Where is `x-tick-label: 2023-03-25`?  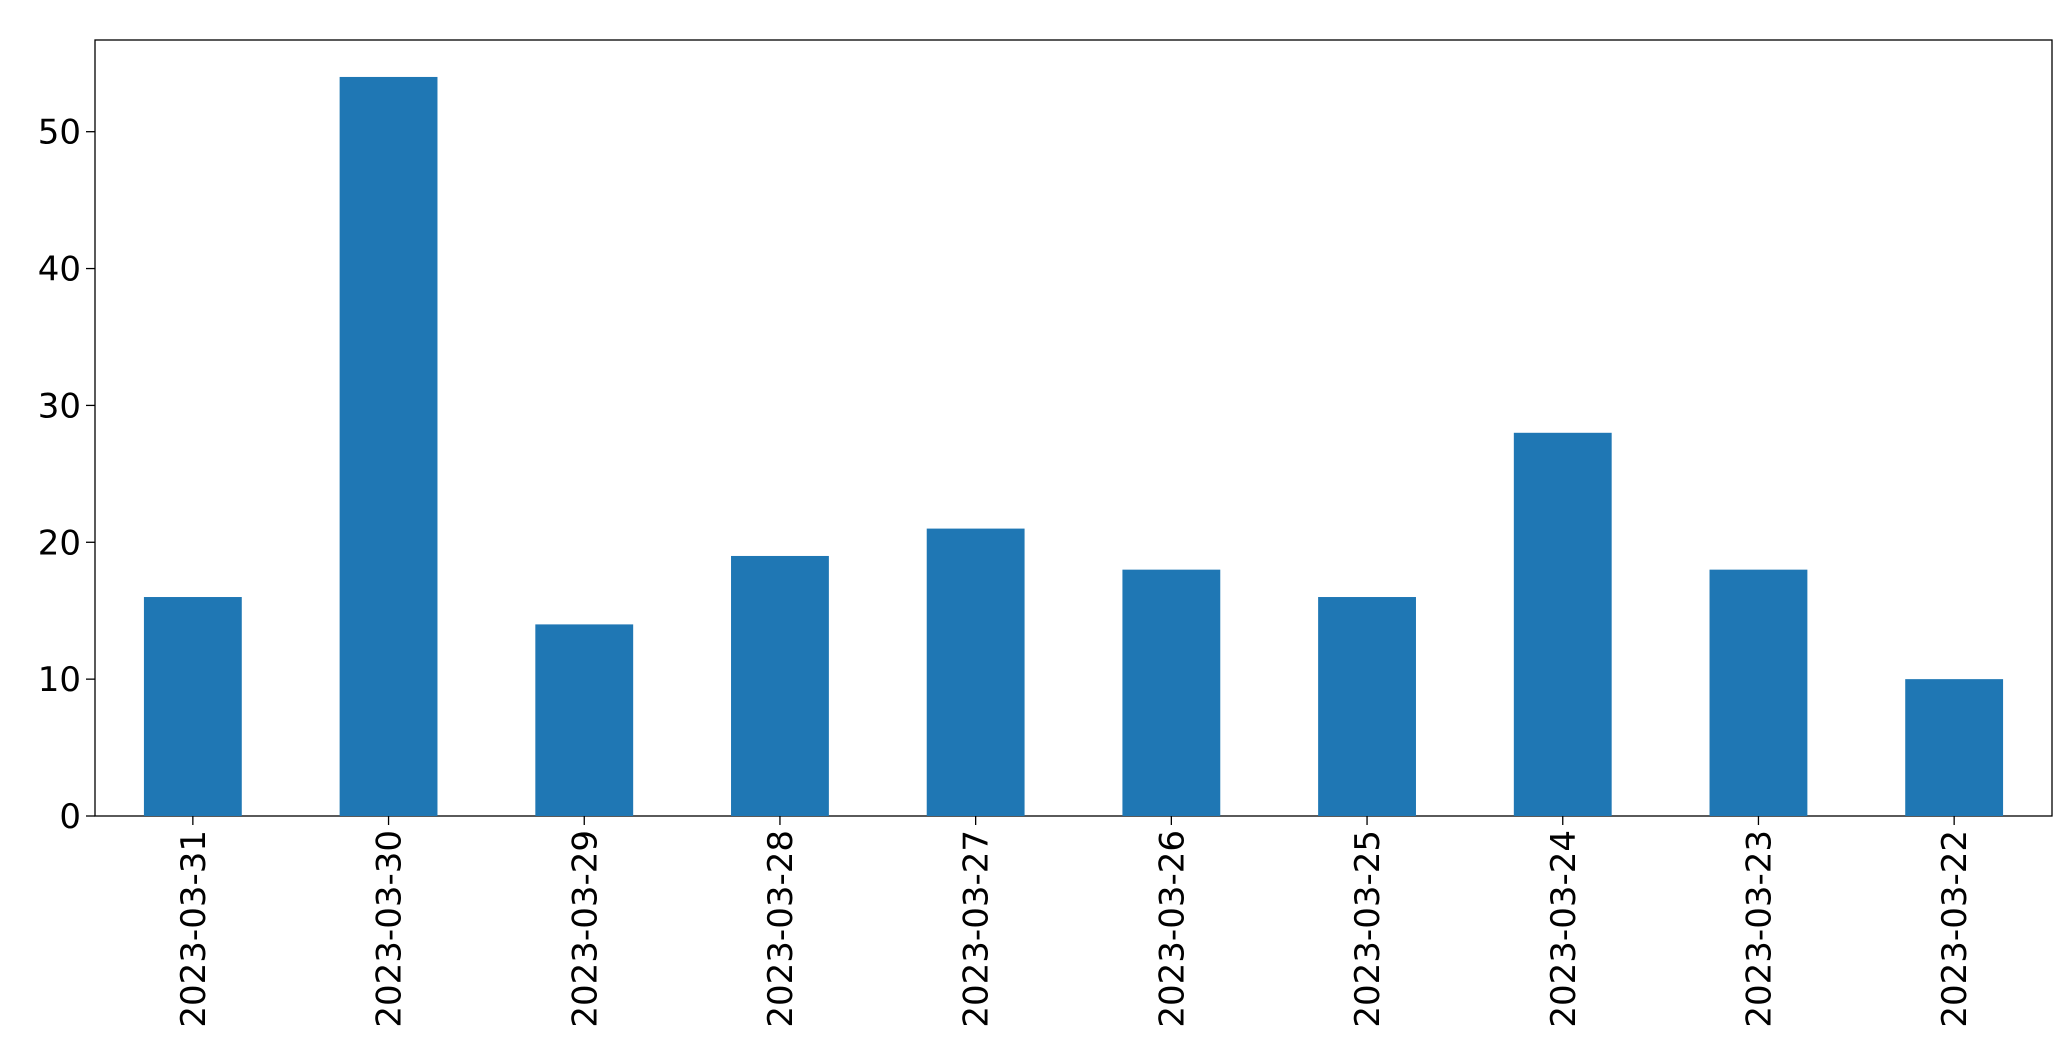
x-tick-label: 2023-03-25 is located at coordinates (1368, 929).